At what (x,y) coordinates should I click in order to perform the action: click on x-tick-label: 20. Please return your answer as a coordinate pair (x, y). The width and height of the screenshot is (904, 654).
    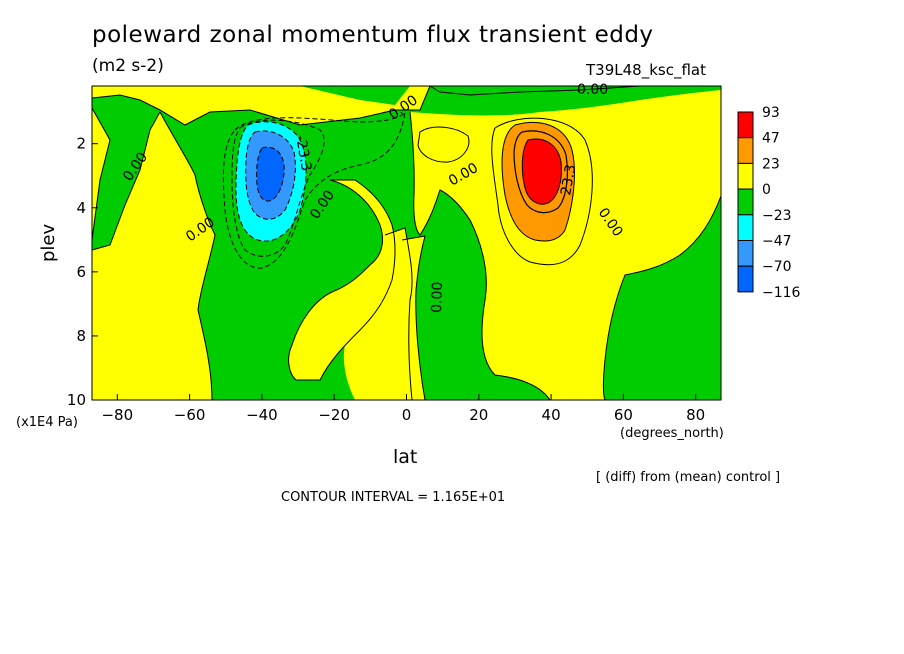
    Looking at the image, I should click on (478, 415).